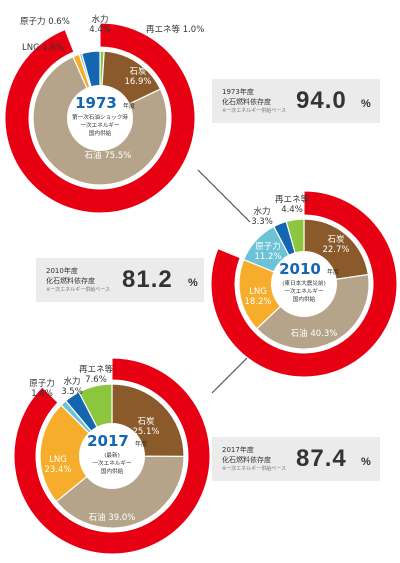  Describe the element at coordinates (62, 271) in the screenshot. I see `info-year: 2010年度` at that location.